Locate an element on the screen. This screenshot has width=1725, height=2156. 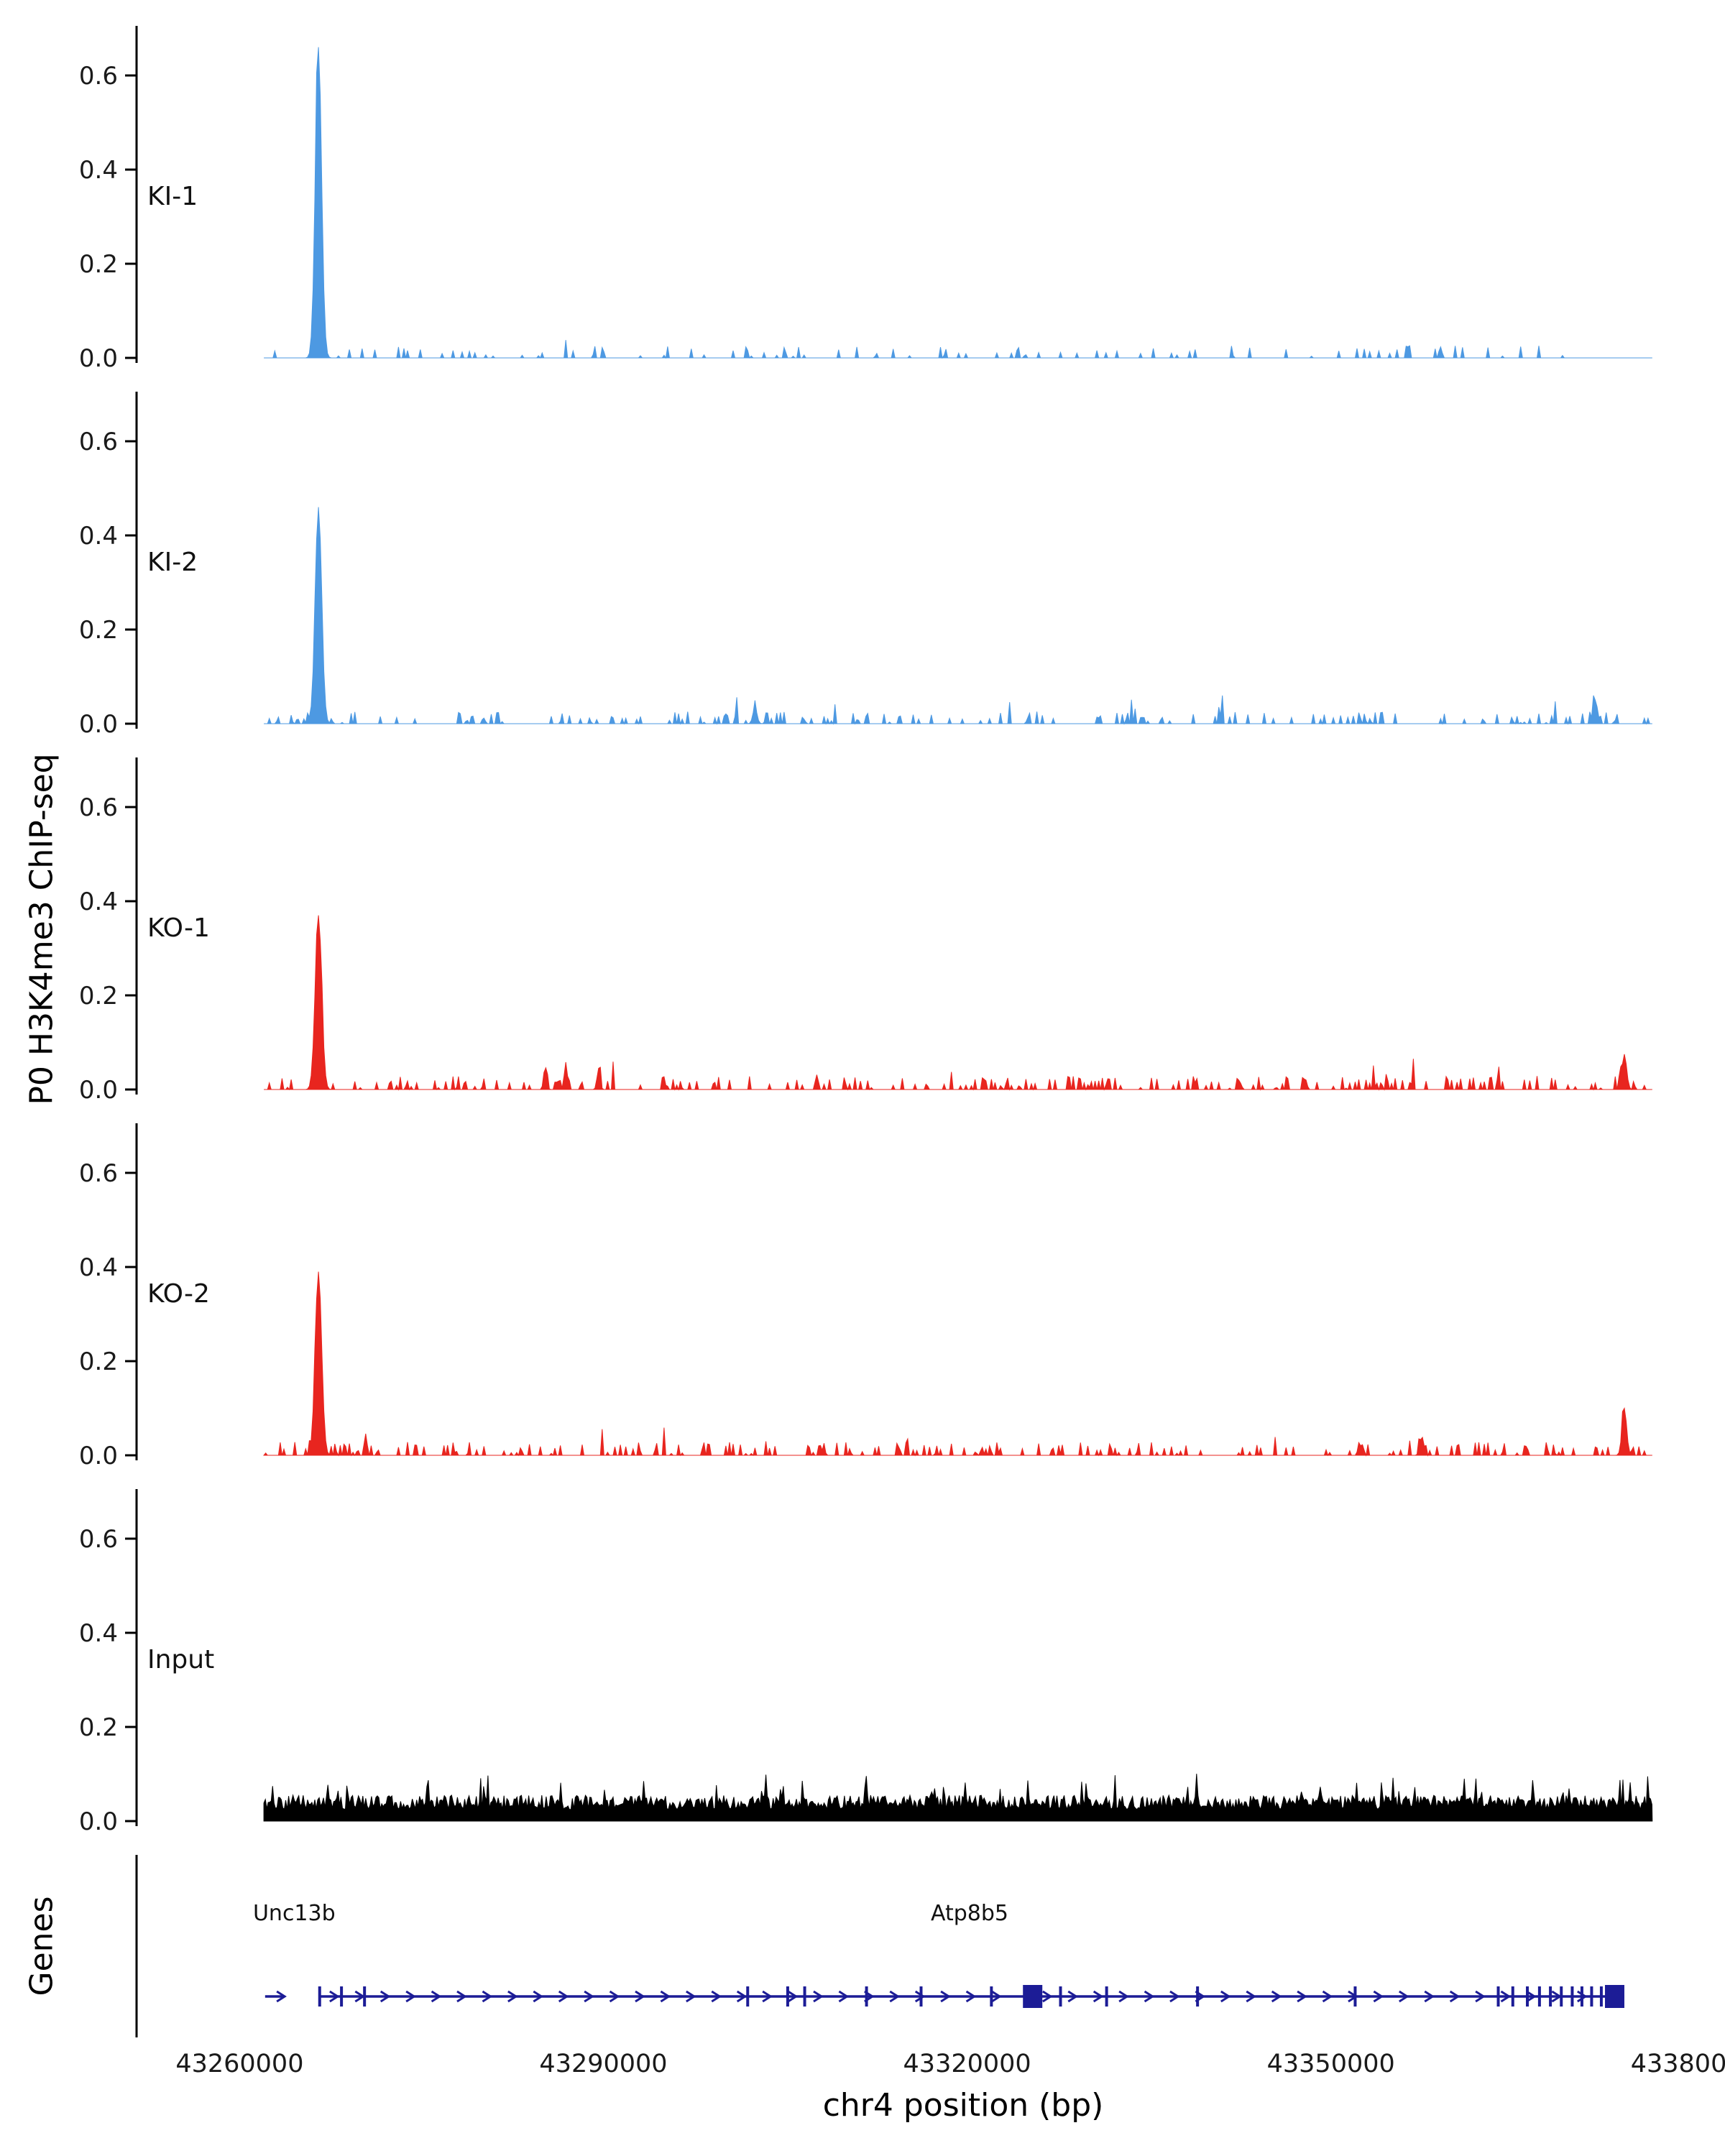
gene-label-atp8b5: Atp8b5 is located at coordinates (969, 1913).